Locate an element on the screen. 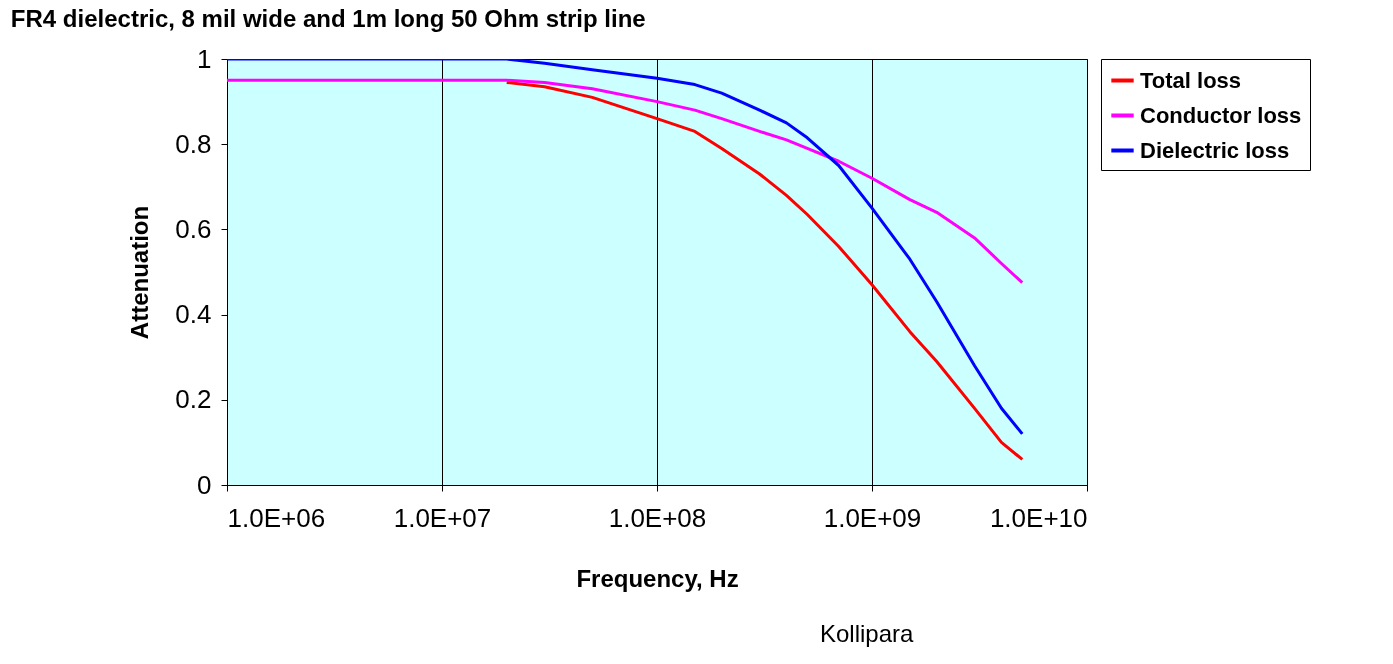  y-tick-label: 0 is located at coordinates (204, 484).